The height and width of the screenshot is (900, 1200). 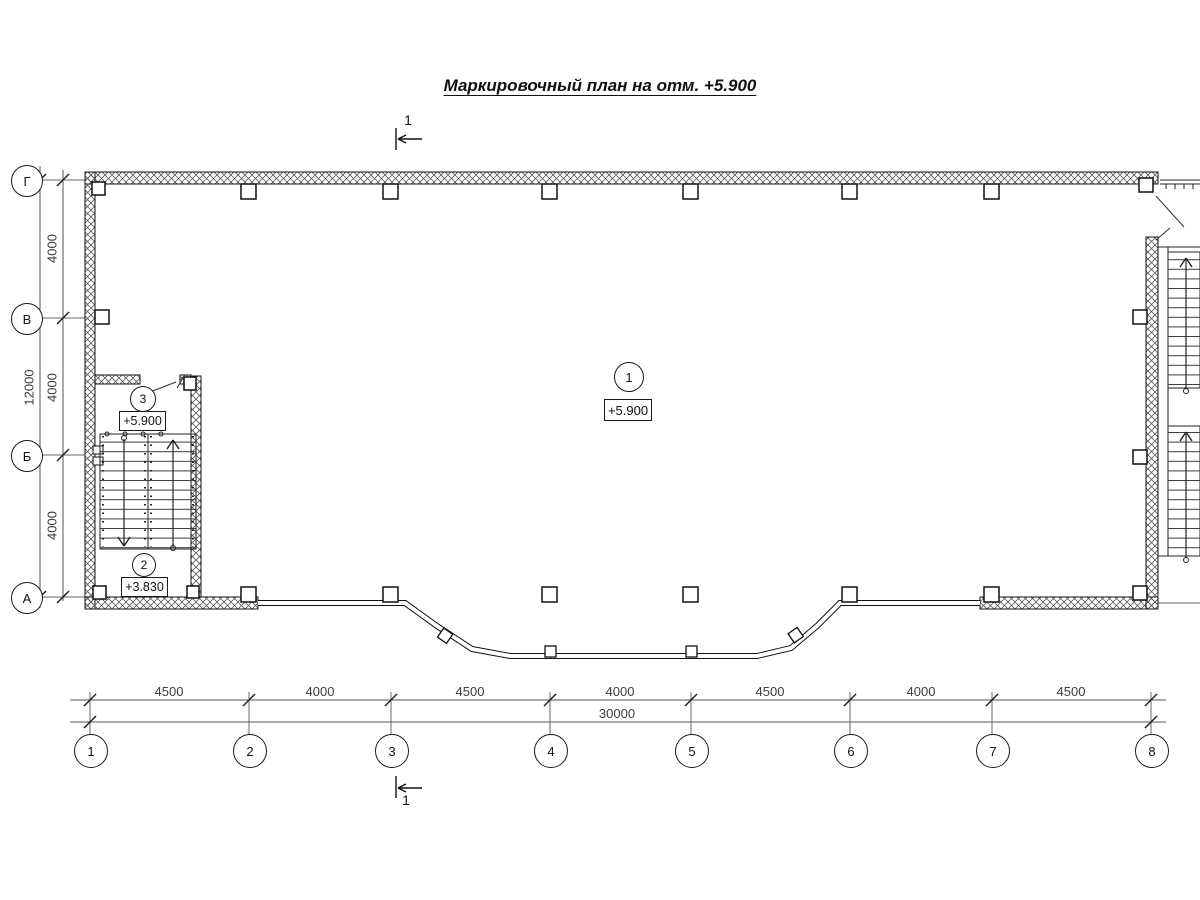 What do you see at coordinates (470, 691) in the screenshot?
I see `dim-horizontal-3: 4500` at bounding box center [470, 691].